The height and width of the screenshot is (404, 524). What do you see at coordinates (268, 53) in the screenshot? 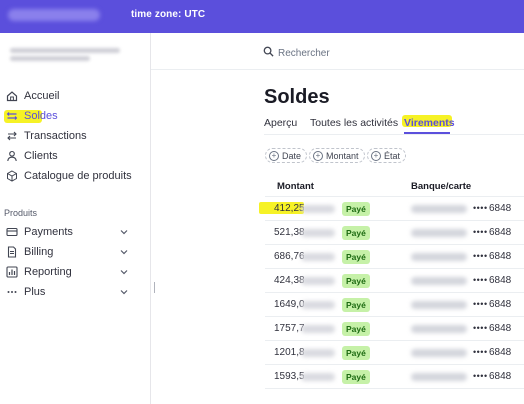
I see `search-icon` at bounding box center [268, 53].